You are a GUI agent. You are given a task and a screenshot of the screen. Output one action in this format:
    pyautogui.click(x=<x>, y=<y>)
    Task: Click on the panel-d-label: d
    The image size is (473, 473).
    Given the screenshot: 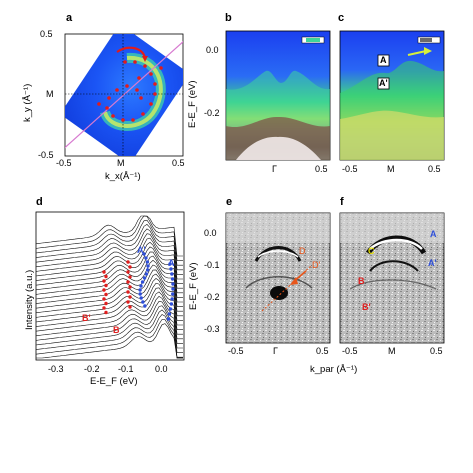 What is the action you would take?
    pyautogui.click(x=39, y=202)
    